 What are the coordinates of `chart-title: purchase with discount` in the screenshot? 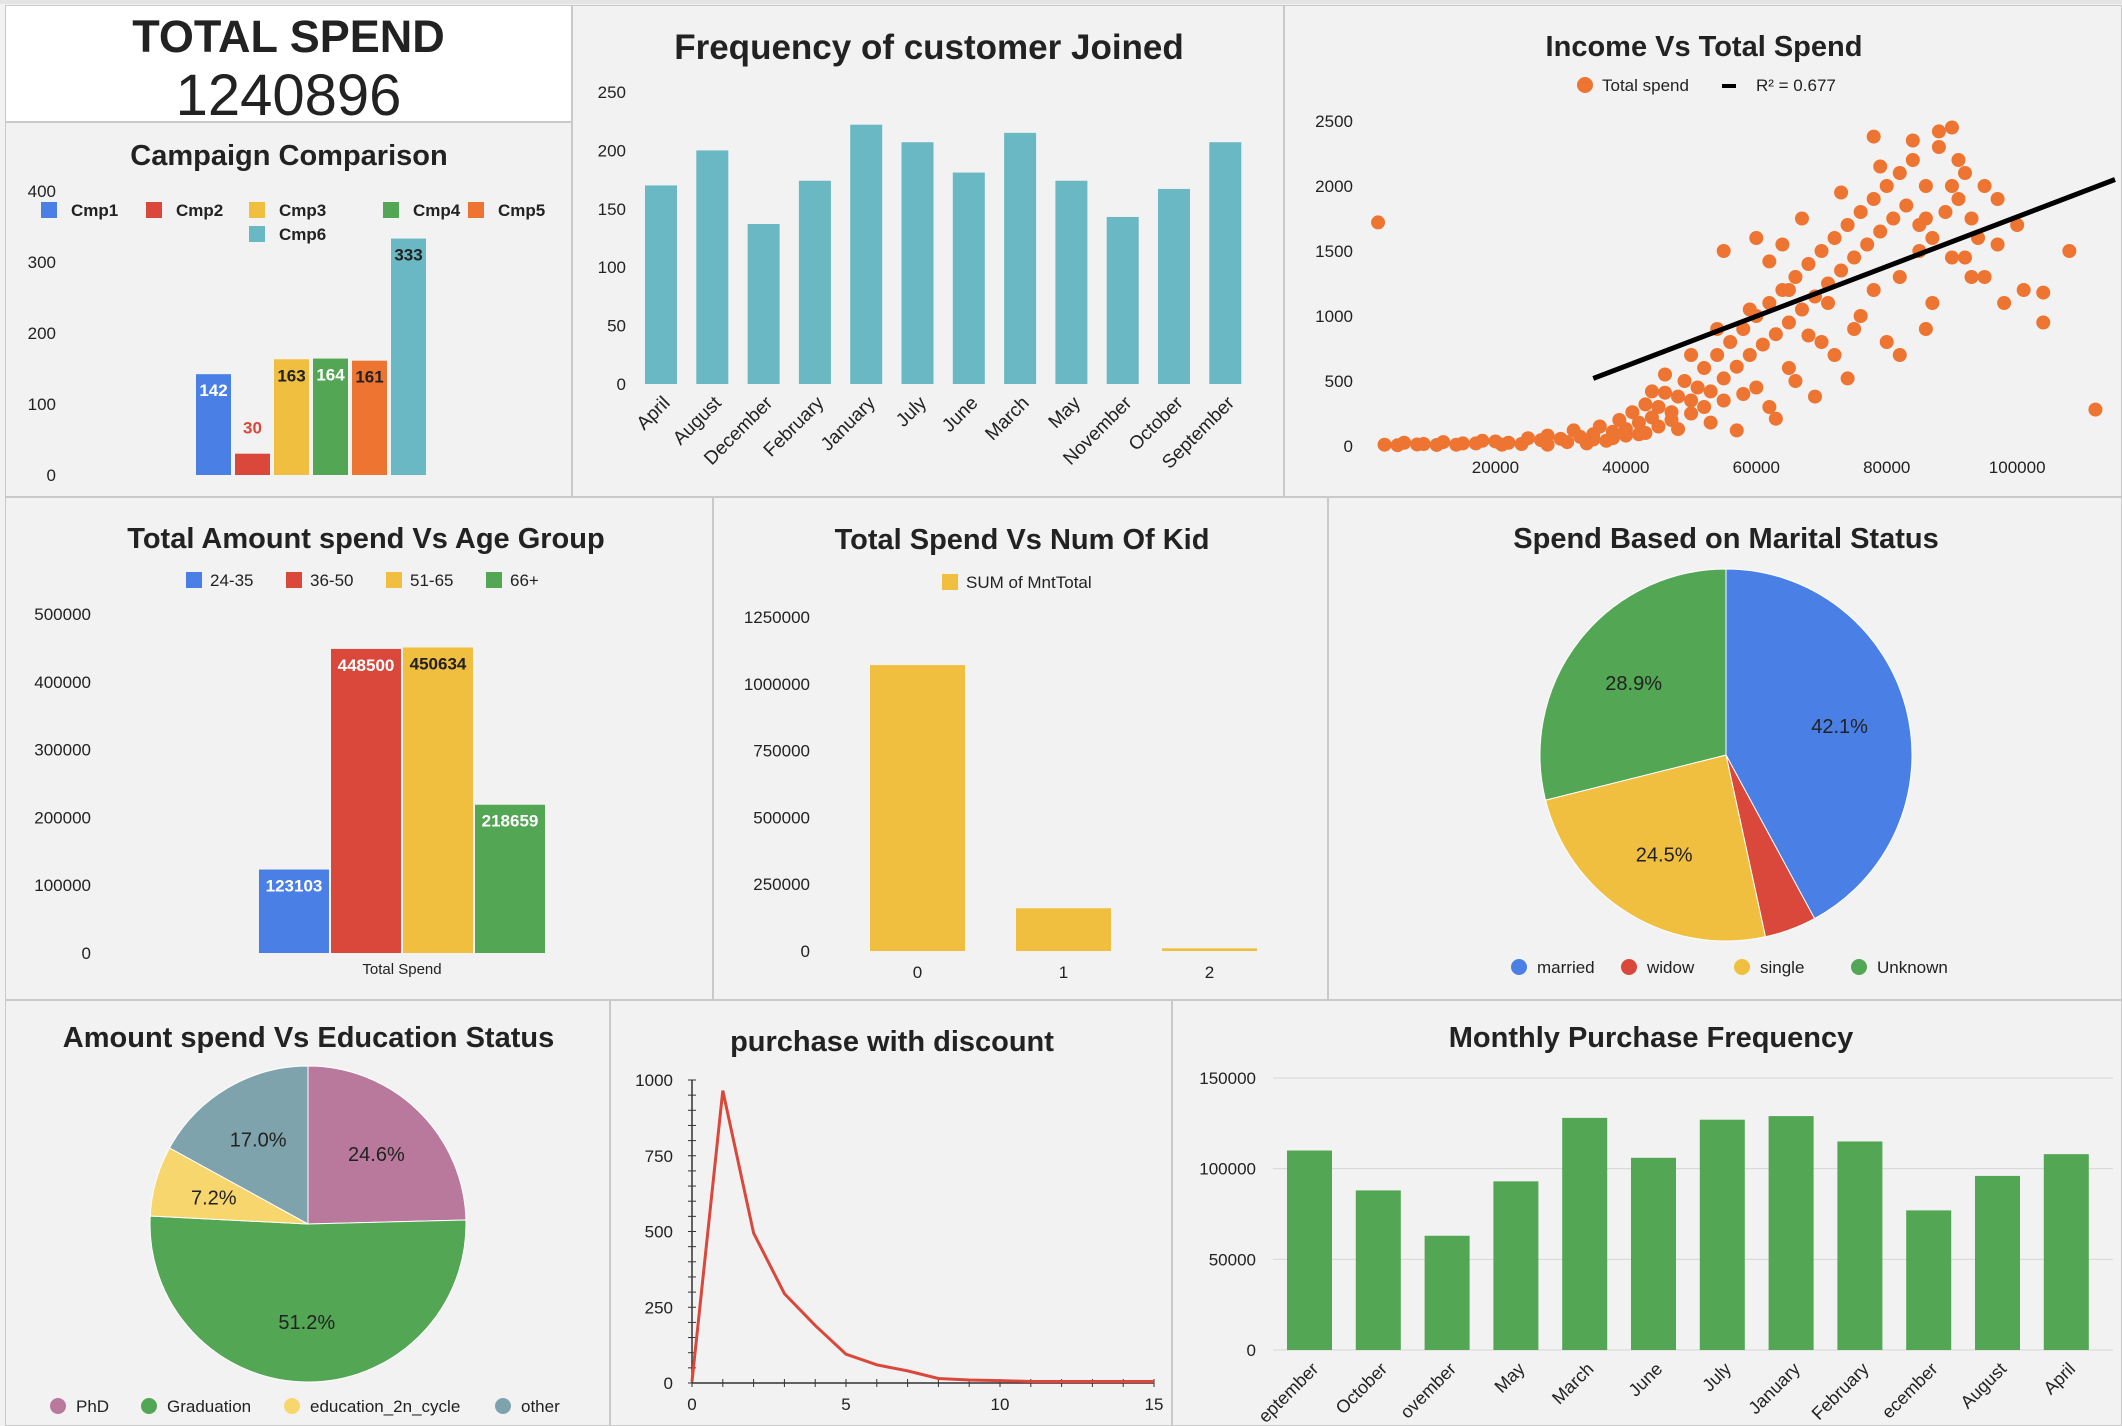 It's located at (892, 1042).